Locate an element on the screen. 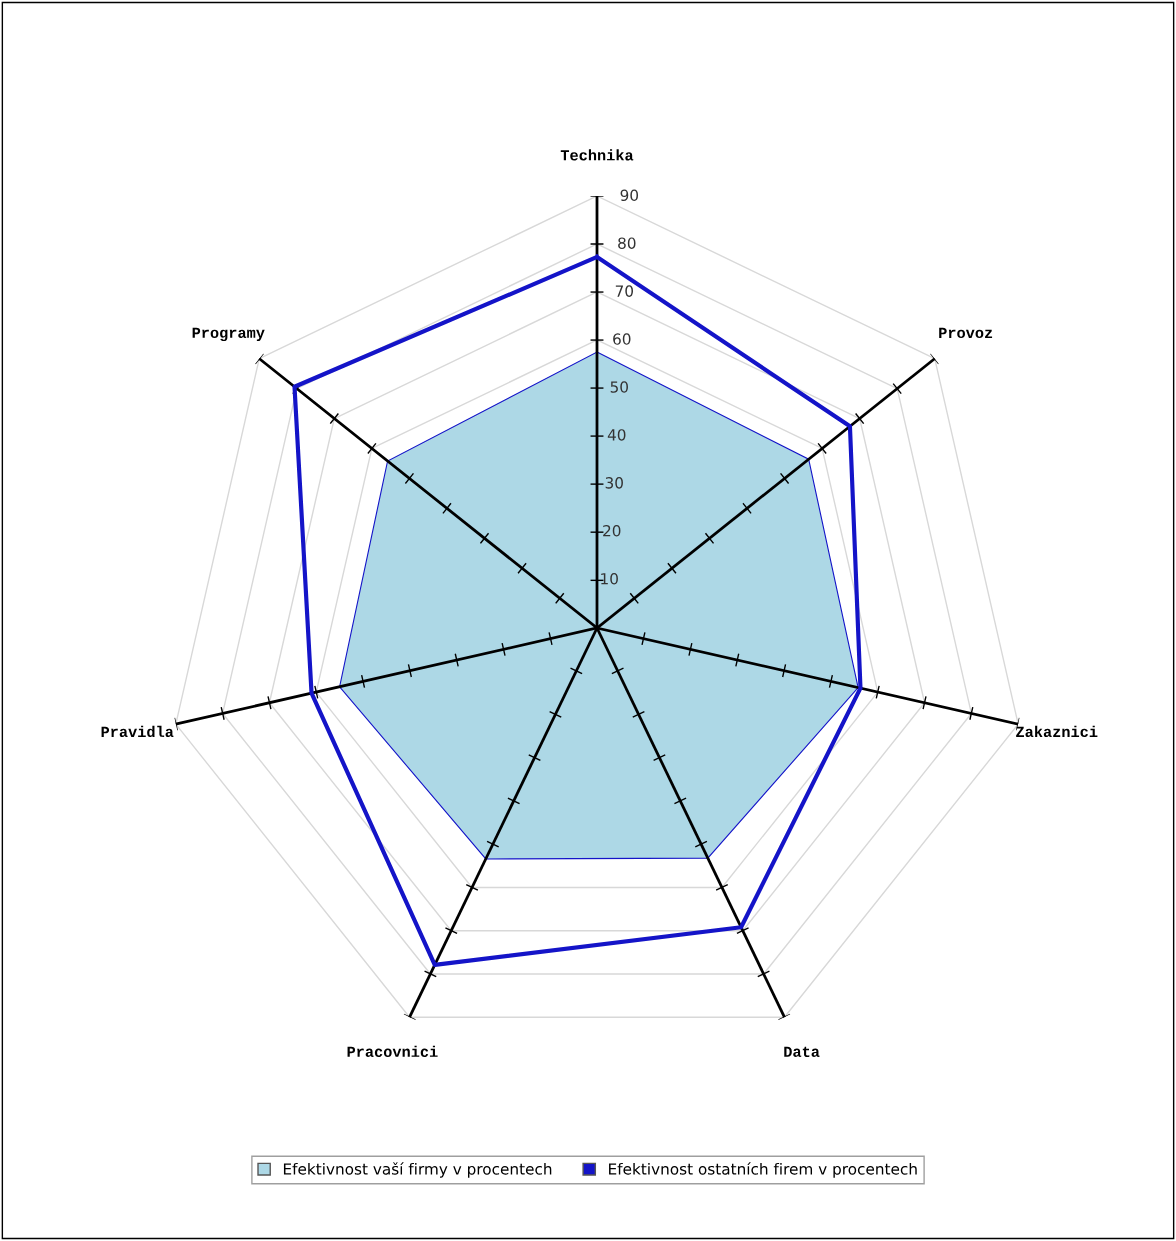 Image resolution: width=1176 pixels, height=1241 pixels. y-tick-label: 50 is located at coordinates (619, 387).